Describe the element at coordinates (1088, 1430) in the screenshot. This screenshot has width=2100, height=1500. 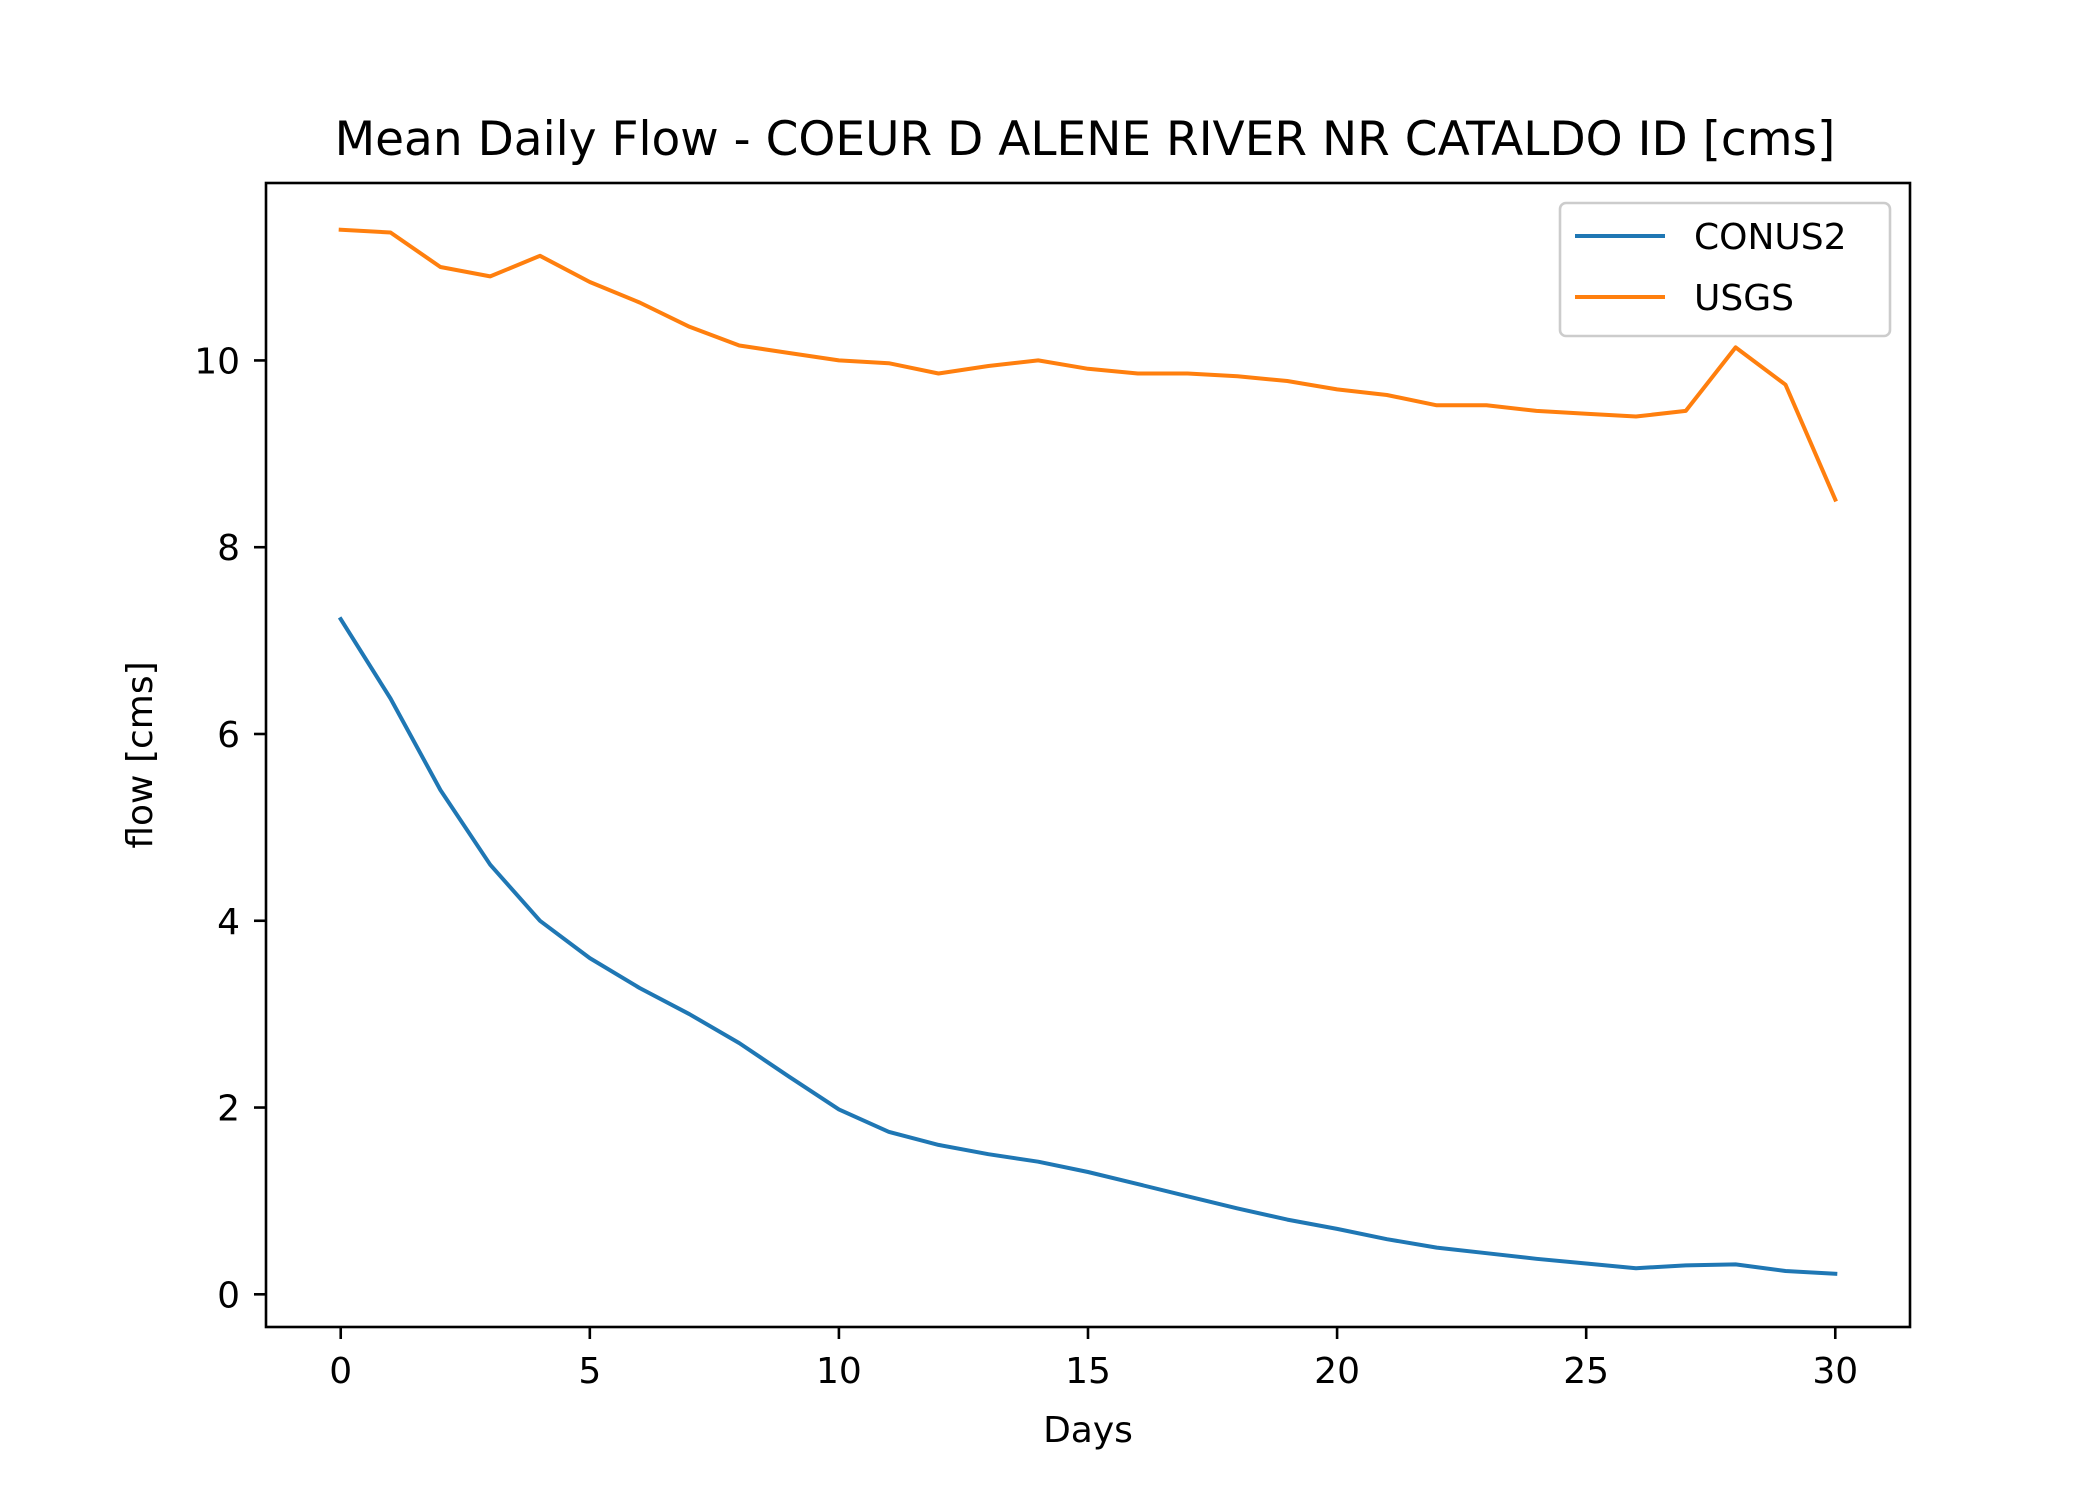
I see `x-axis-label: Days` at that location.